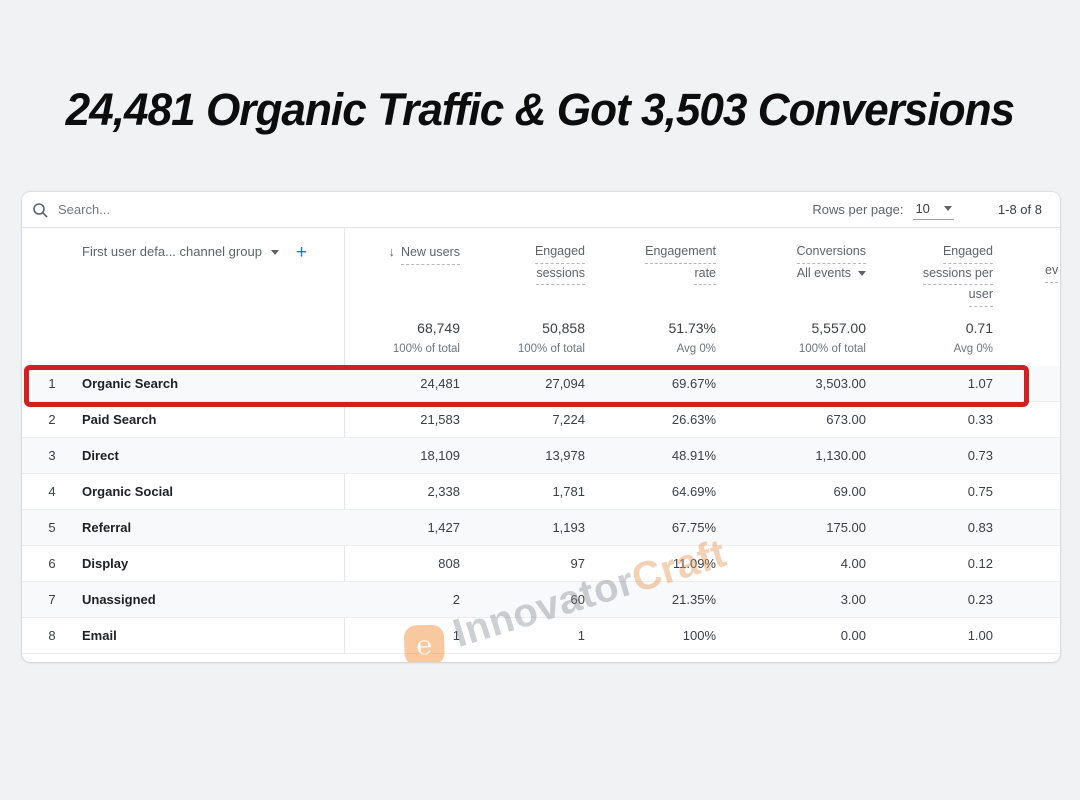 Image resolution: width=1080 pixels, height=800 pixels. I want to click on rows-per-page-select: 10, so click(933, 210).